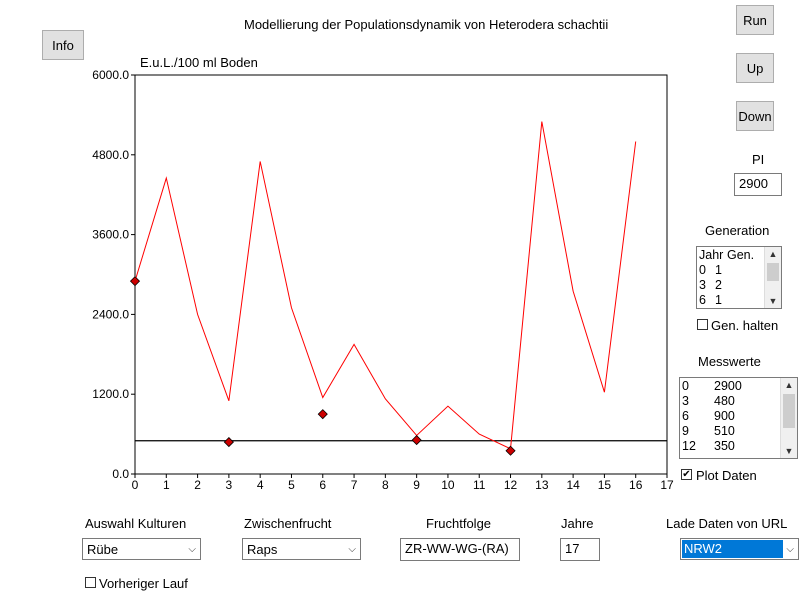 The width and height of the screenshot is (800, 600). I want to click on x-tick-label: 5, so click(291, 485).